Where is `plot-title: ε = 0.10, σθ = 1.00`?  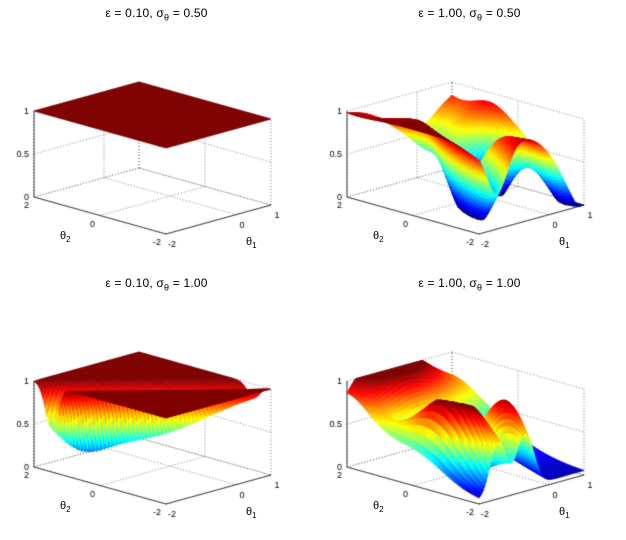 plot-title: ε = 0.10, σθ = 1.00 is located at coordinates (156, 284).